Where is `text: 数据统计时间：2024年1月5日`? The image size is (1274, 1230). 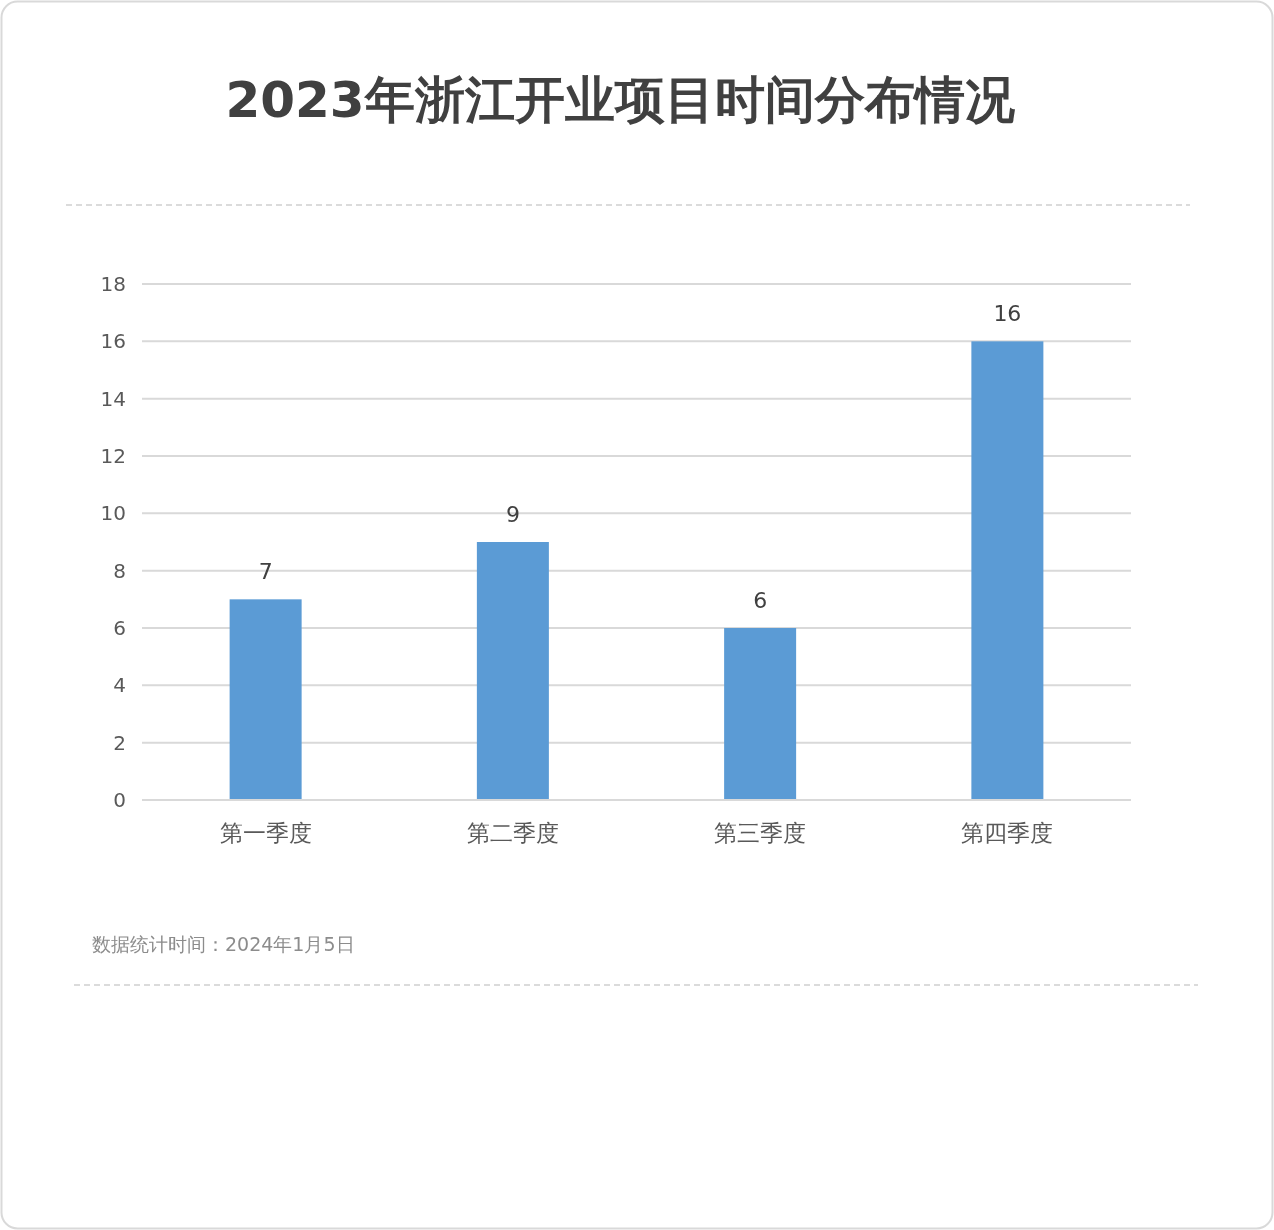
text: 数据统计时间：2024年1月5日 is located at coordinates (223, 944).